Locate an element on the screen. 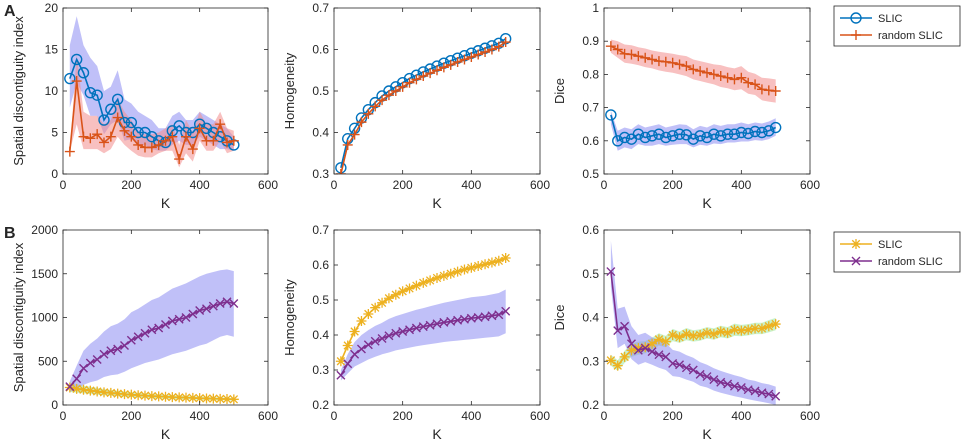 This screenshot has width=964, height=445. chart-b-3-ytick-label-1: 0.3 is located at coordinates (590, 361).